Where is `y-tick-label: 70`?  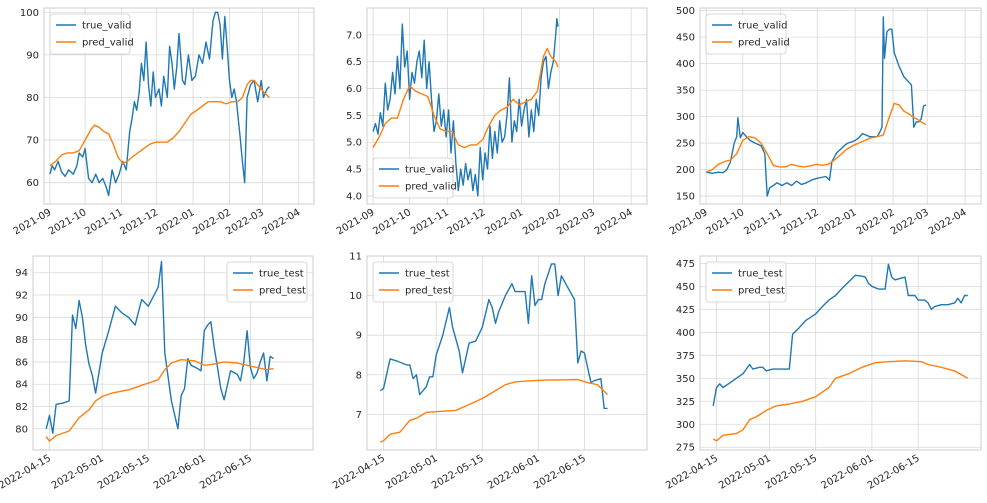
y-tick-label: 70 is located at coordinates (32, 141).